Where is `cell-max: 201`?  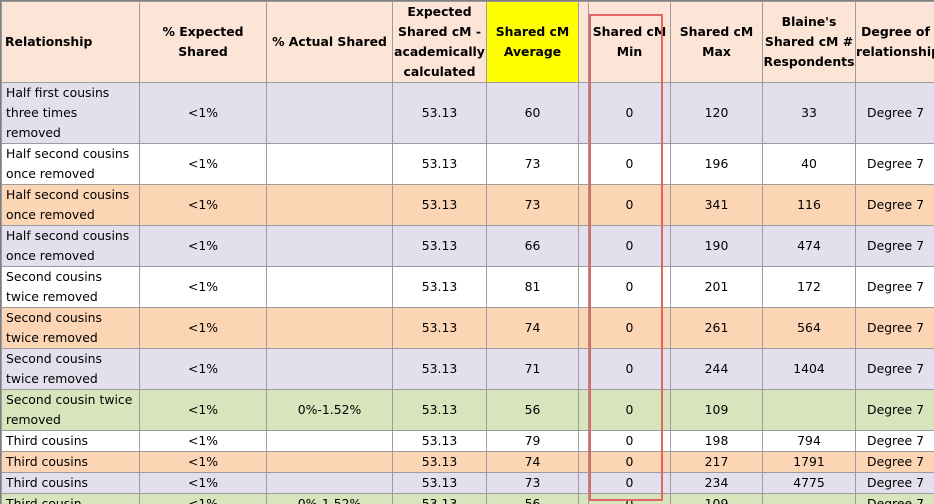
cell-max: 201 is located at coordinates (716, 287).